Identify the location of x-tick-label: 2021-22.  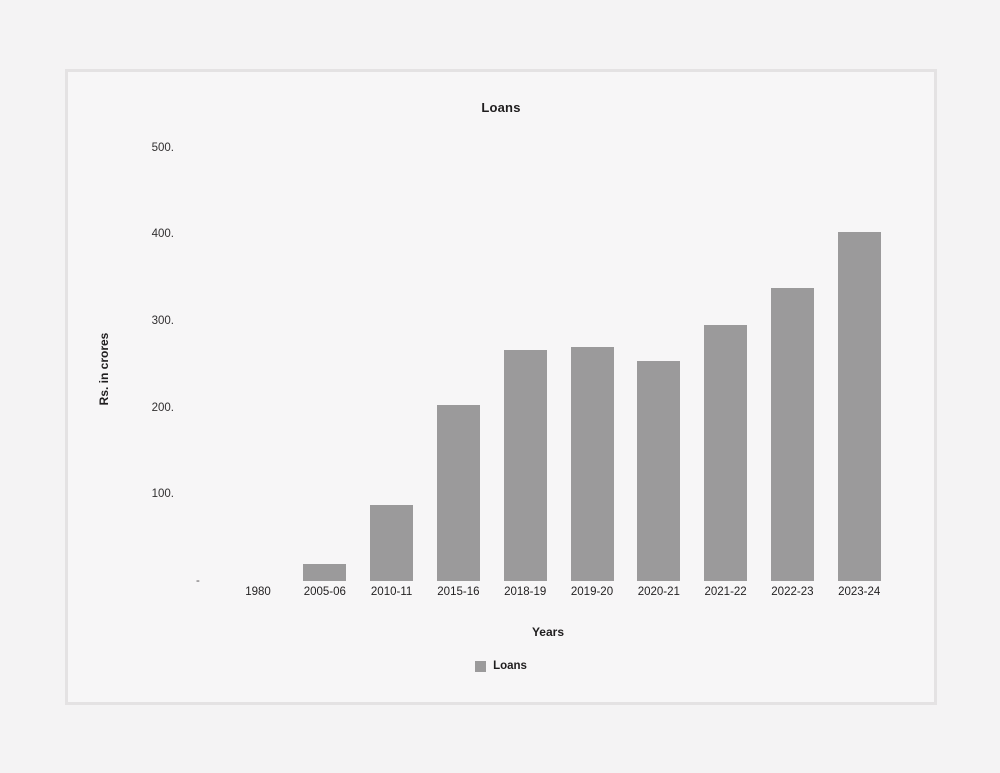
(725, 592).